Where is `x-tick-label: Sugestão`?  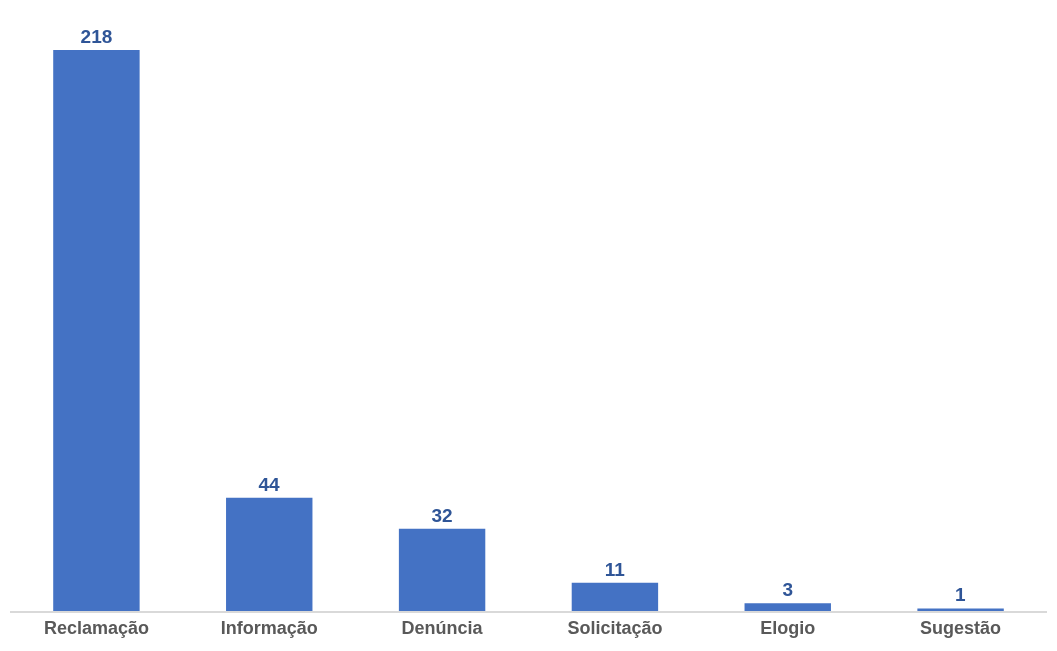 x-tick-label: Sugestão is located at coordinates (961, 628).